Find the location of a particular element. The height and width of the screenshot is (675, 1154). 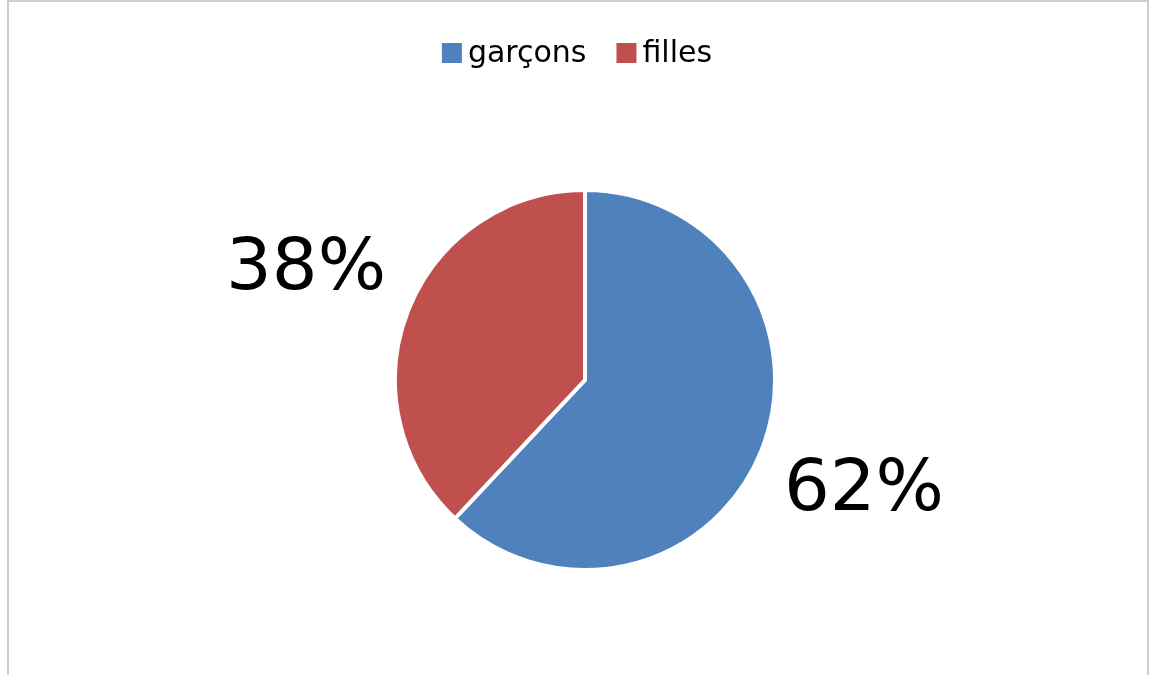

legend-label: filles is located at coordinates (677, 51).